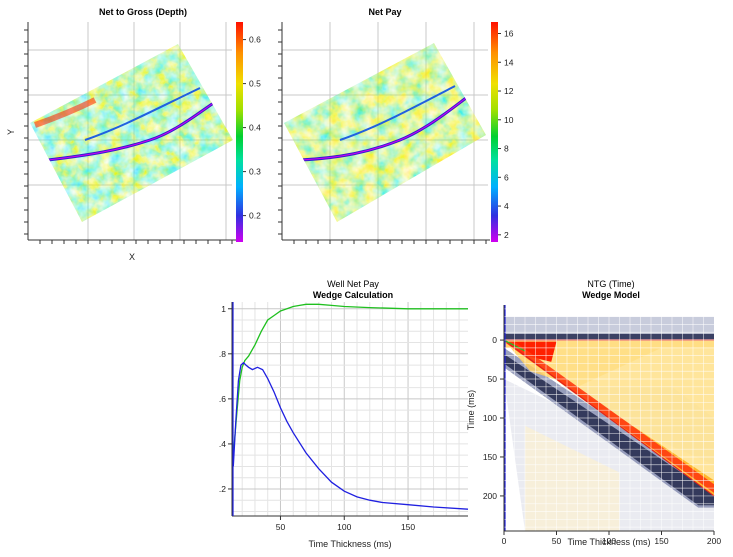  I want to click on axis-ticks: 50 100 150 1 .8 .6 .4 .2, so click(317, 418).